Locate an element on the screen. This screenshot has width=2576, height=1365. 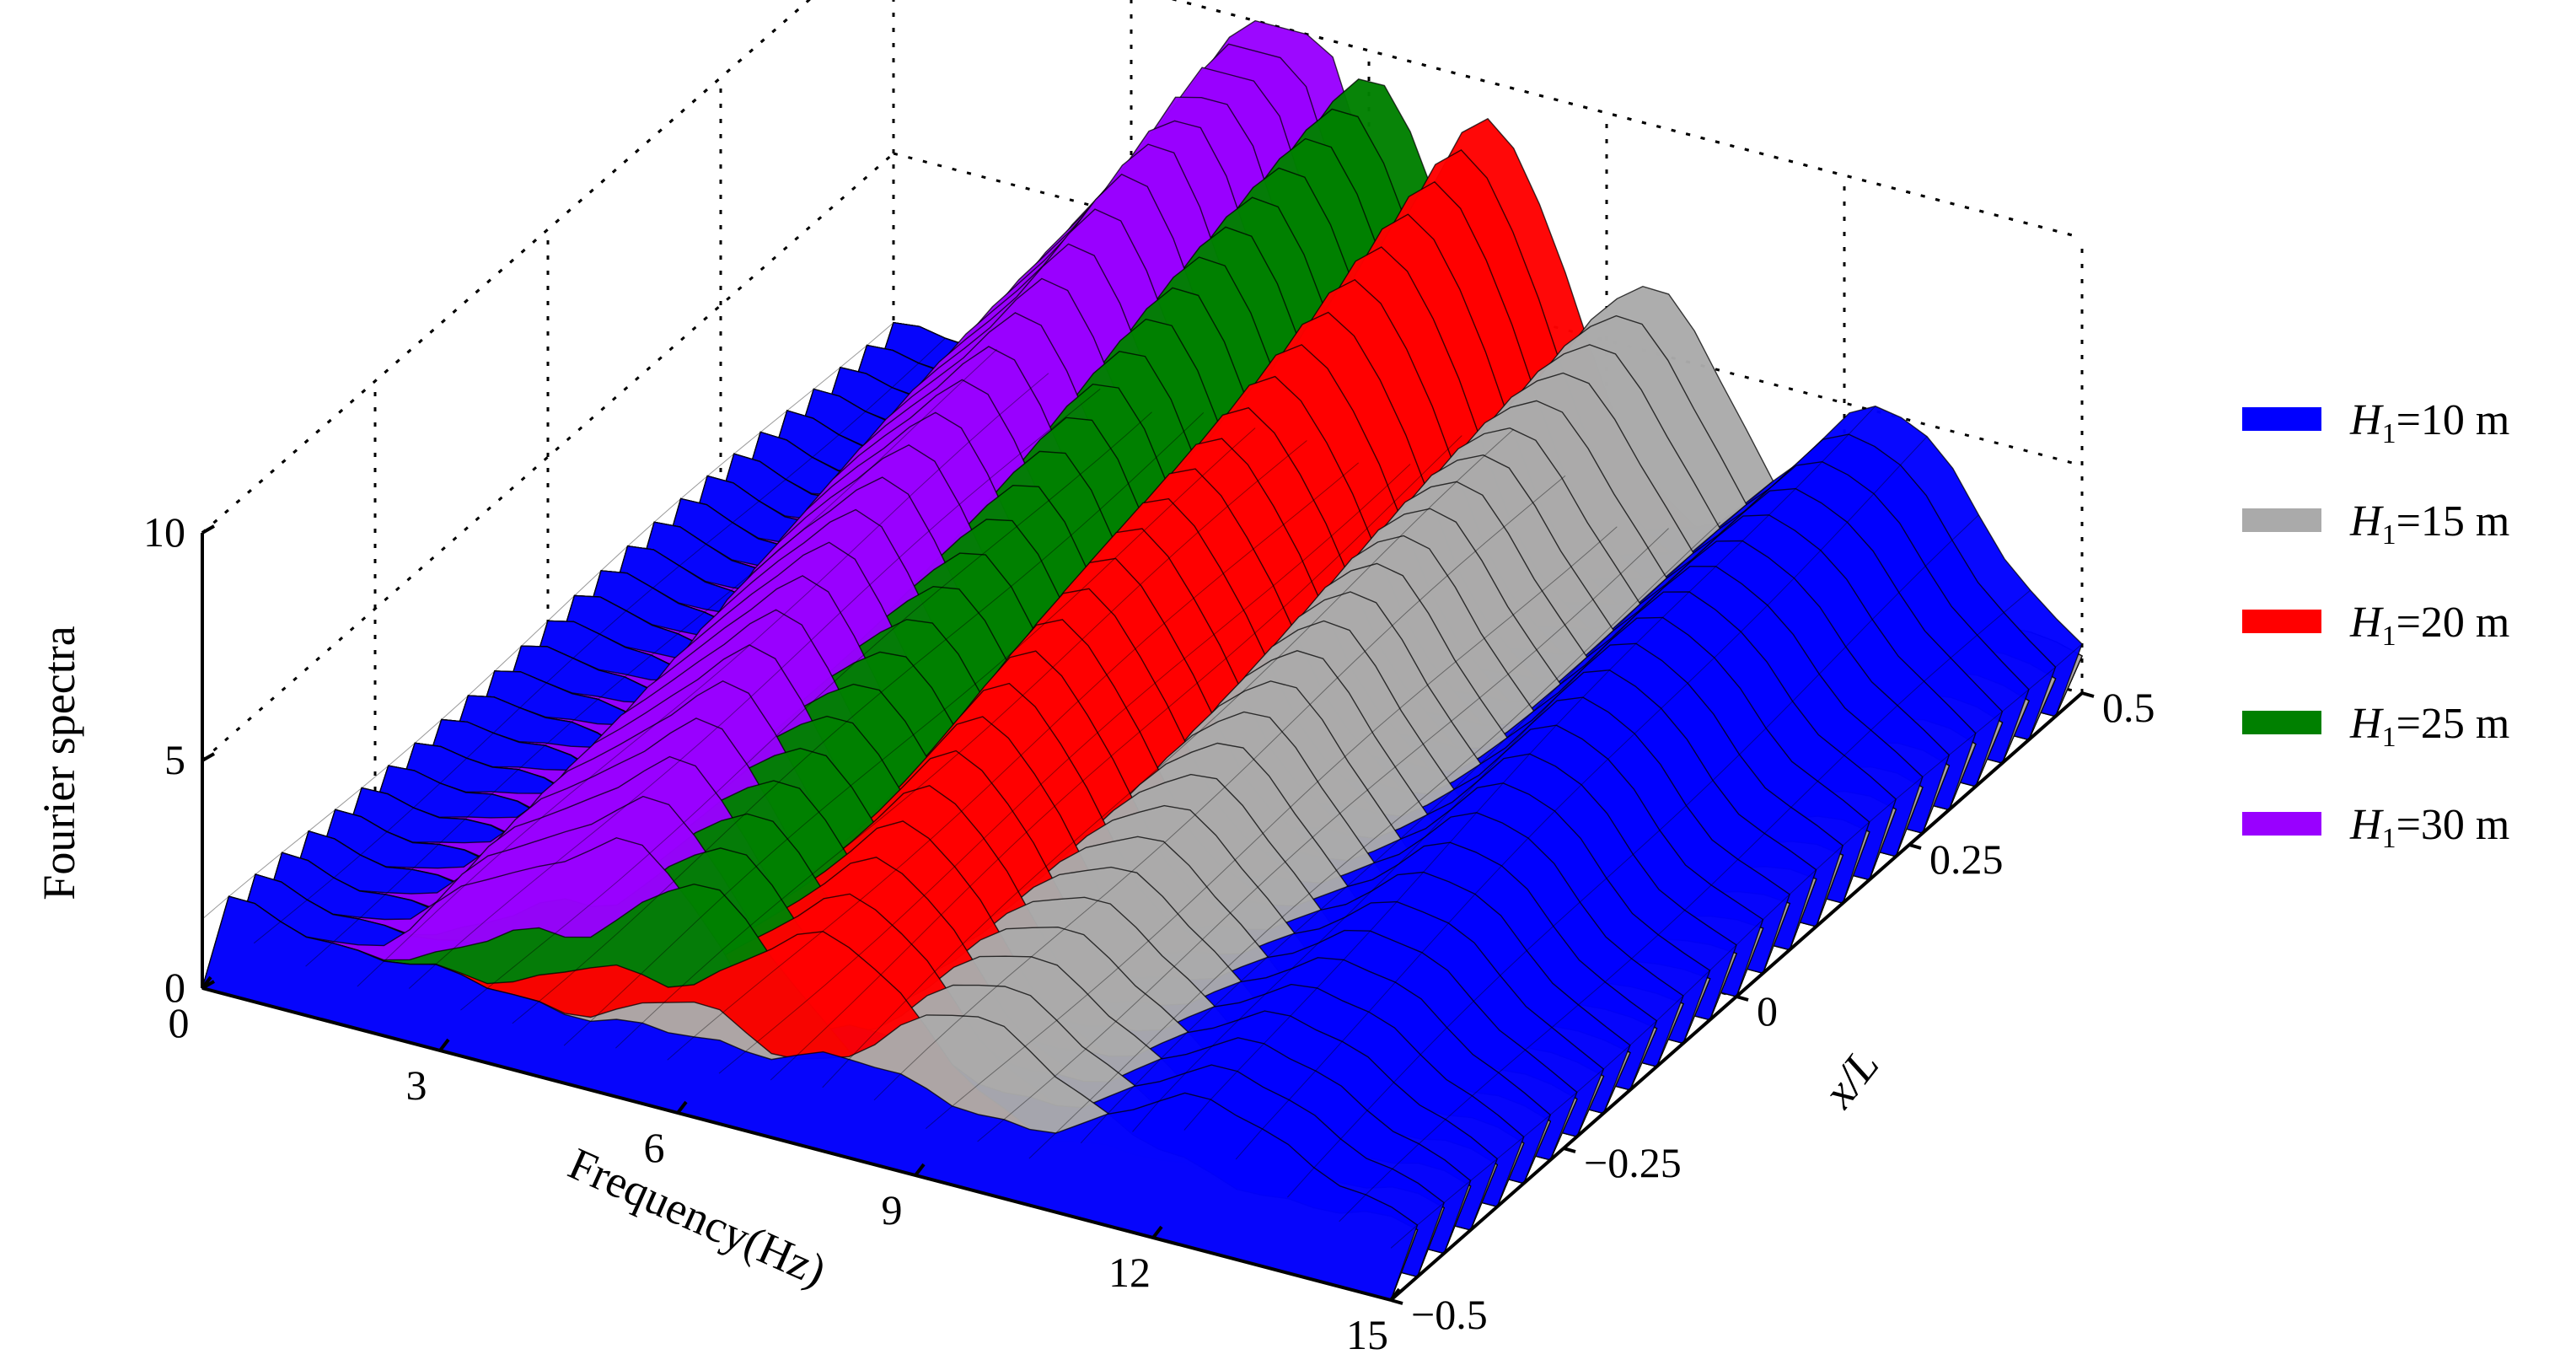
x-axis-line is located at coordinates (796, 1144).